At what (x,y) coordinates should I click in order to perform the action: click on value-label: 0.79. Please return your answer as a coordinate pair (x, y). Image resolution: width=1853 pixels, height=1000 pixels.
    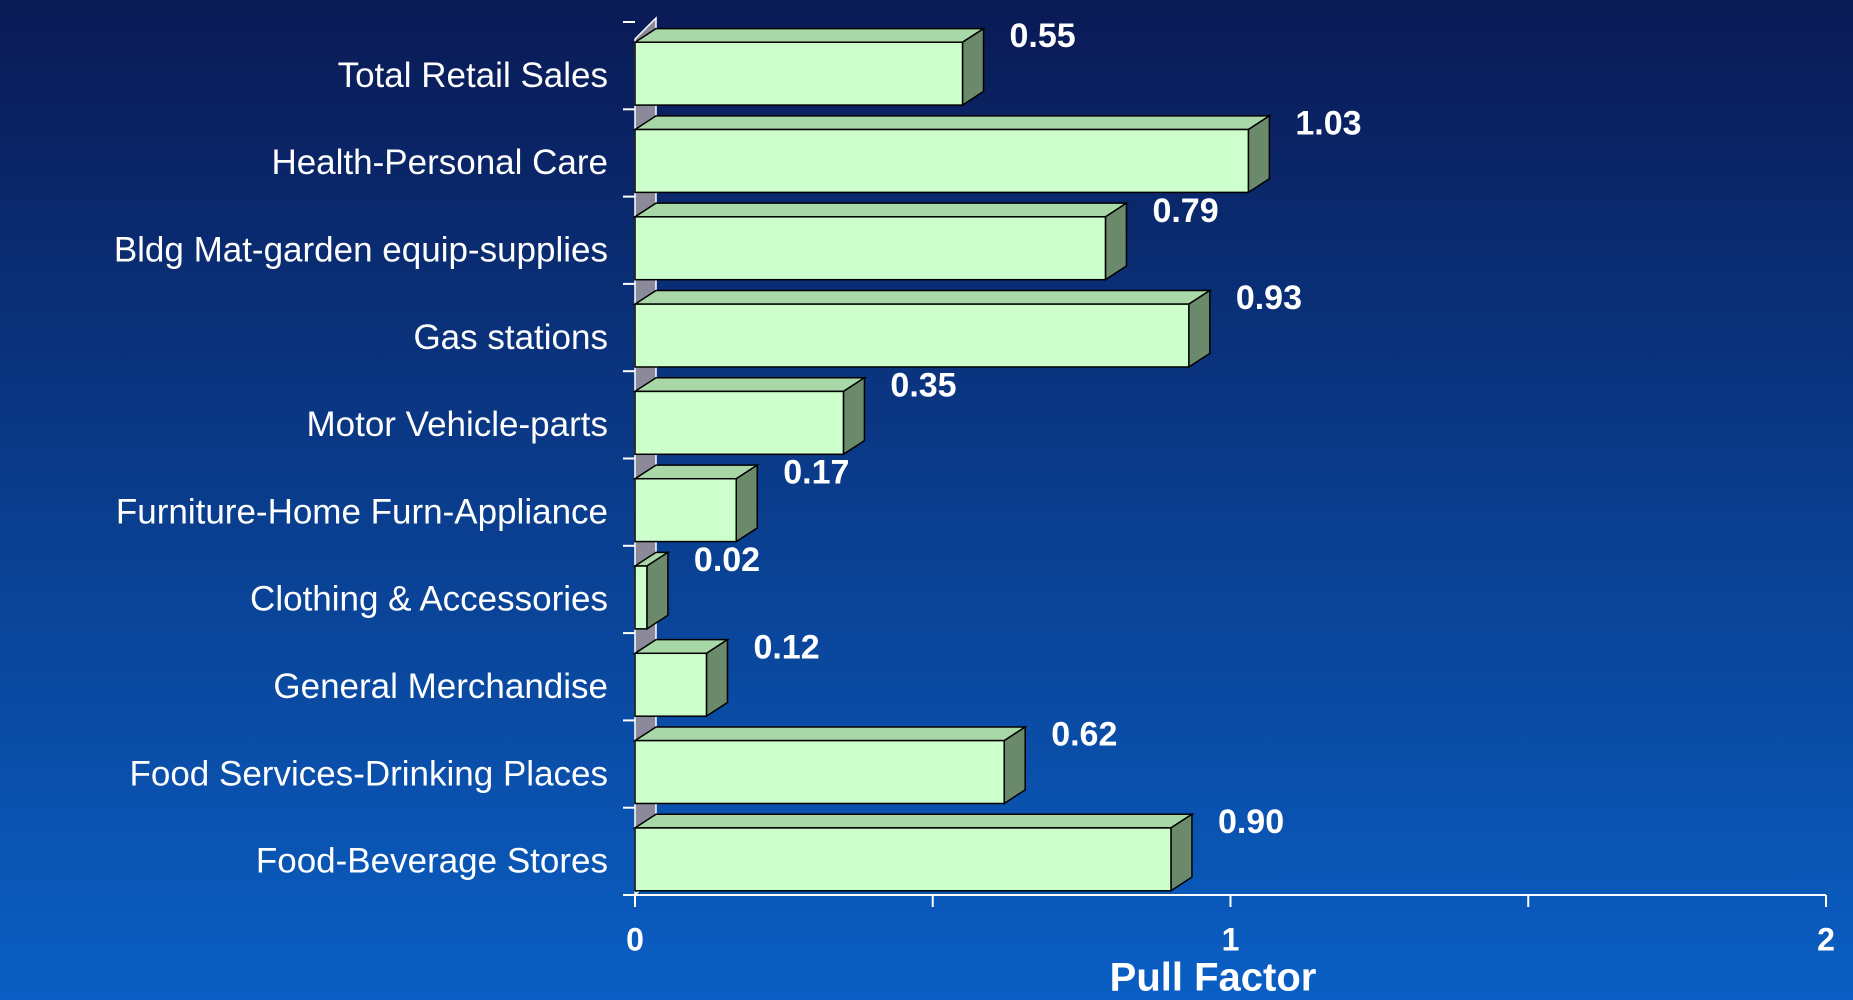
    Looking at the image, I should click on (1185, 211).